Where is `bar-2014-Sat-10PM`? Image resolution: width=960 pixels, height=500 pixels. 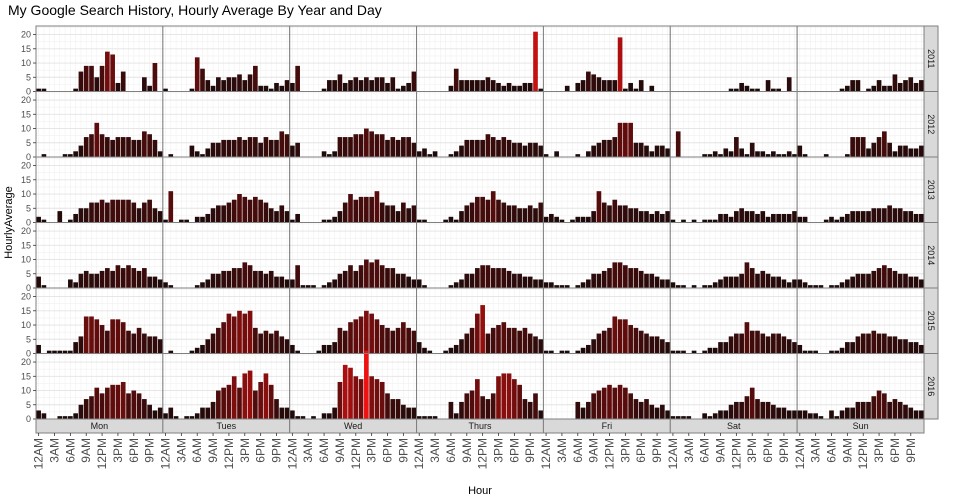 bar-2014-Sat-10PM is located at coordinates (789, 285).